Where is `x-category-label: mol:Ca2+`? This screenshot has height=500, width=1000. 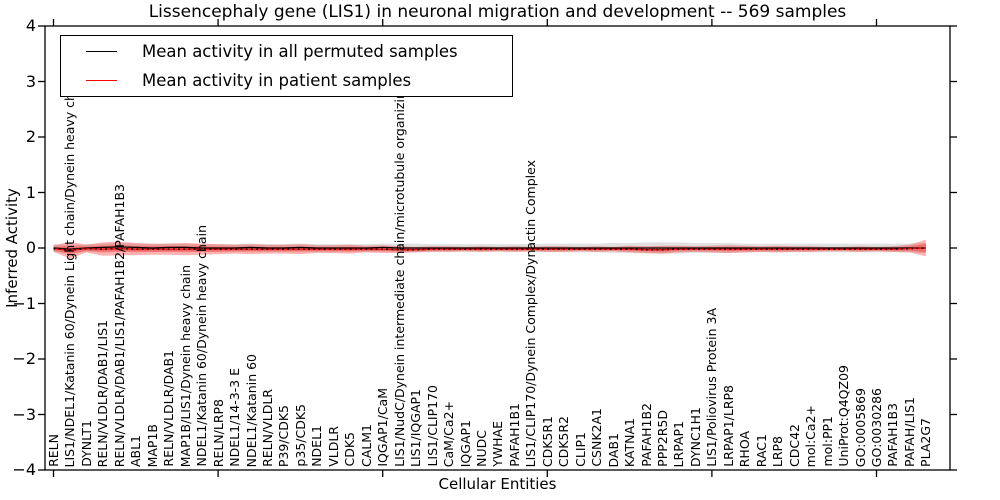 x-category-label: mol:Ca2+ is located at coordinates (811, 435).